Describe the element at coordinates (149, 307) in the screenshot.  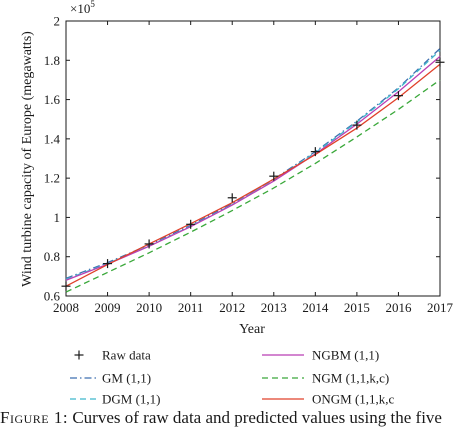
I see `x-tick-label: 2010` at that location.